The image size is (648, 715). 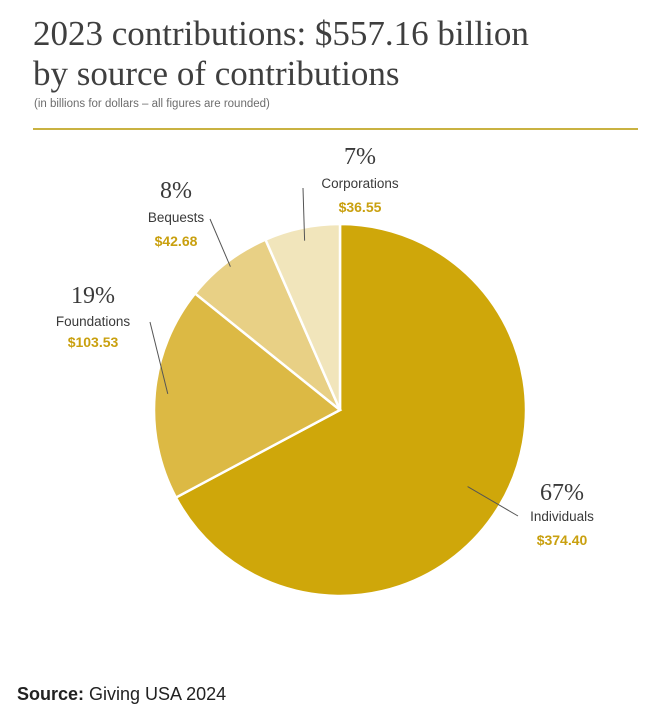 I want to click on percent-label-bequests: 8%, so click(x=176, y=191).